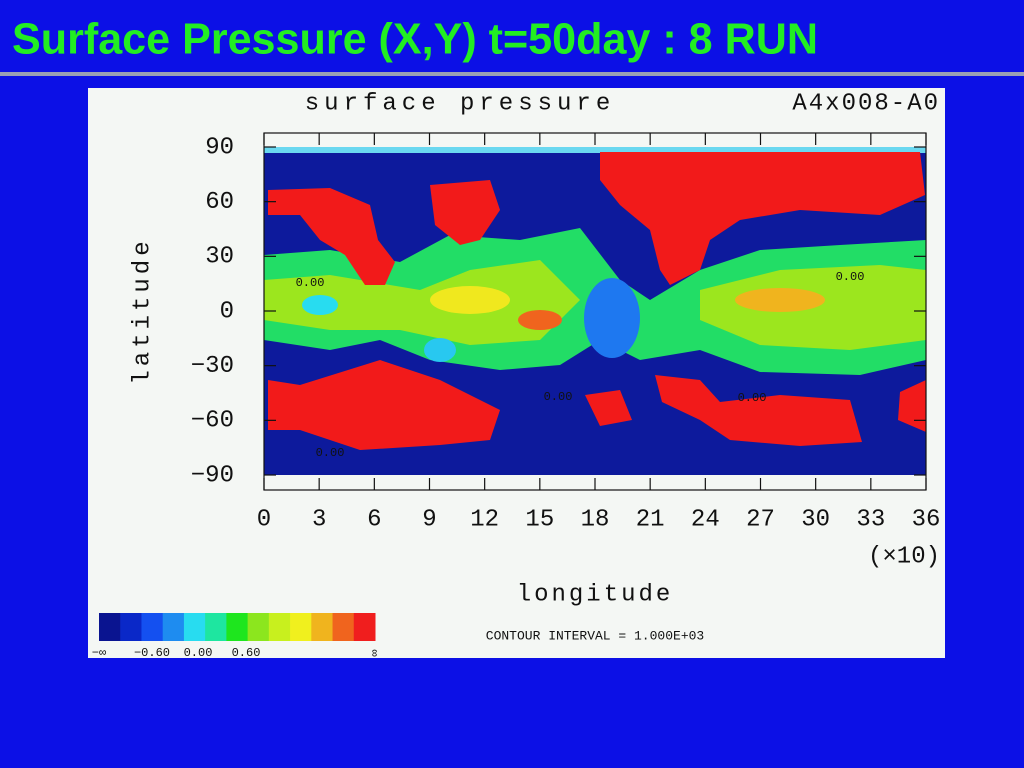 The image size is (1024, 768). Describe the element at coordinates (227, 311) in the screenshot. I see `y-tick-label: 0` at that location.